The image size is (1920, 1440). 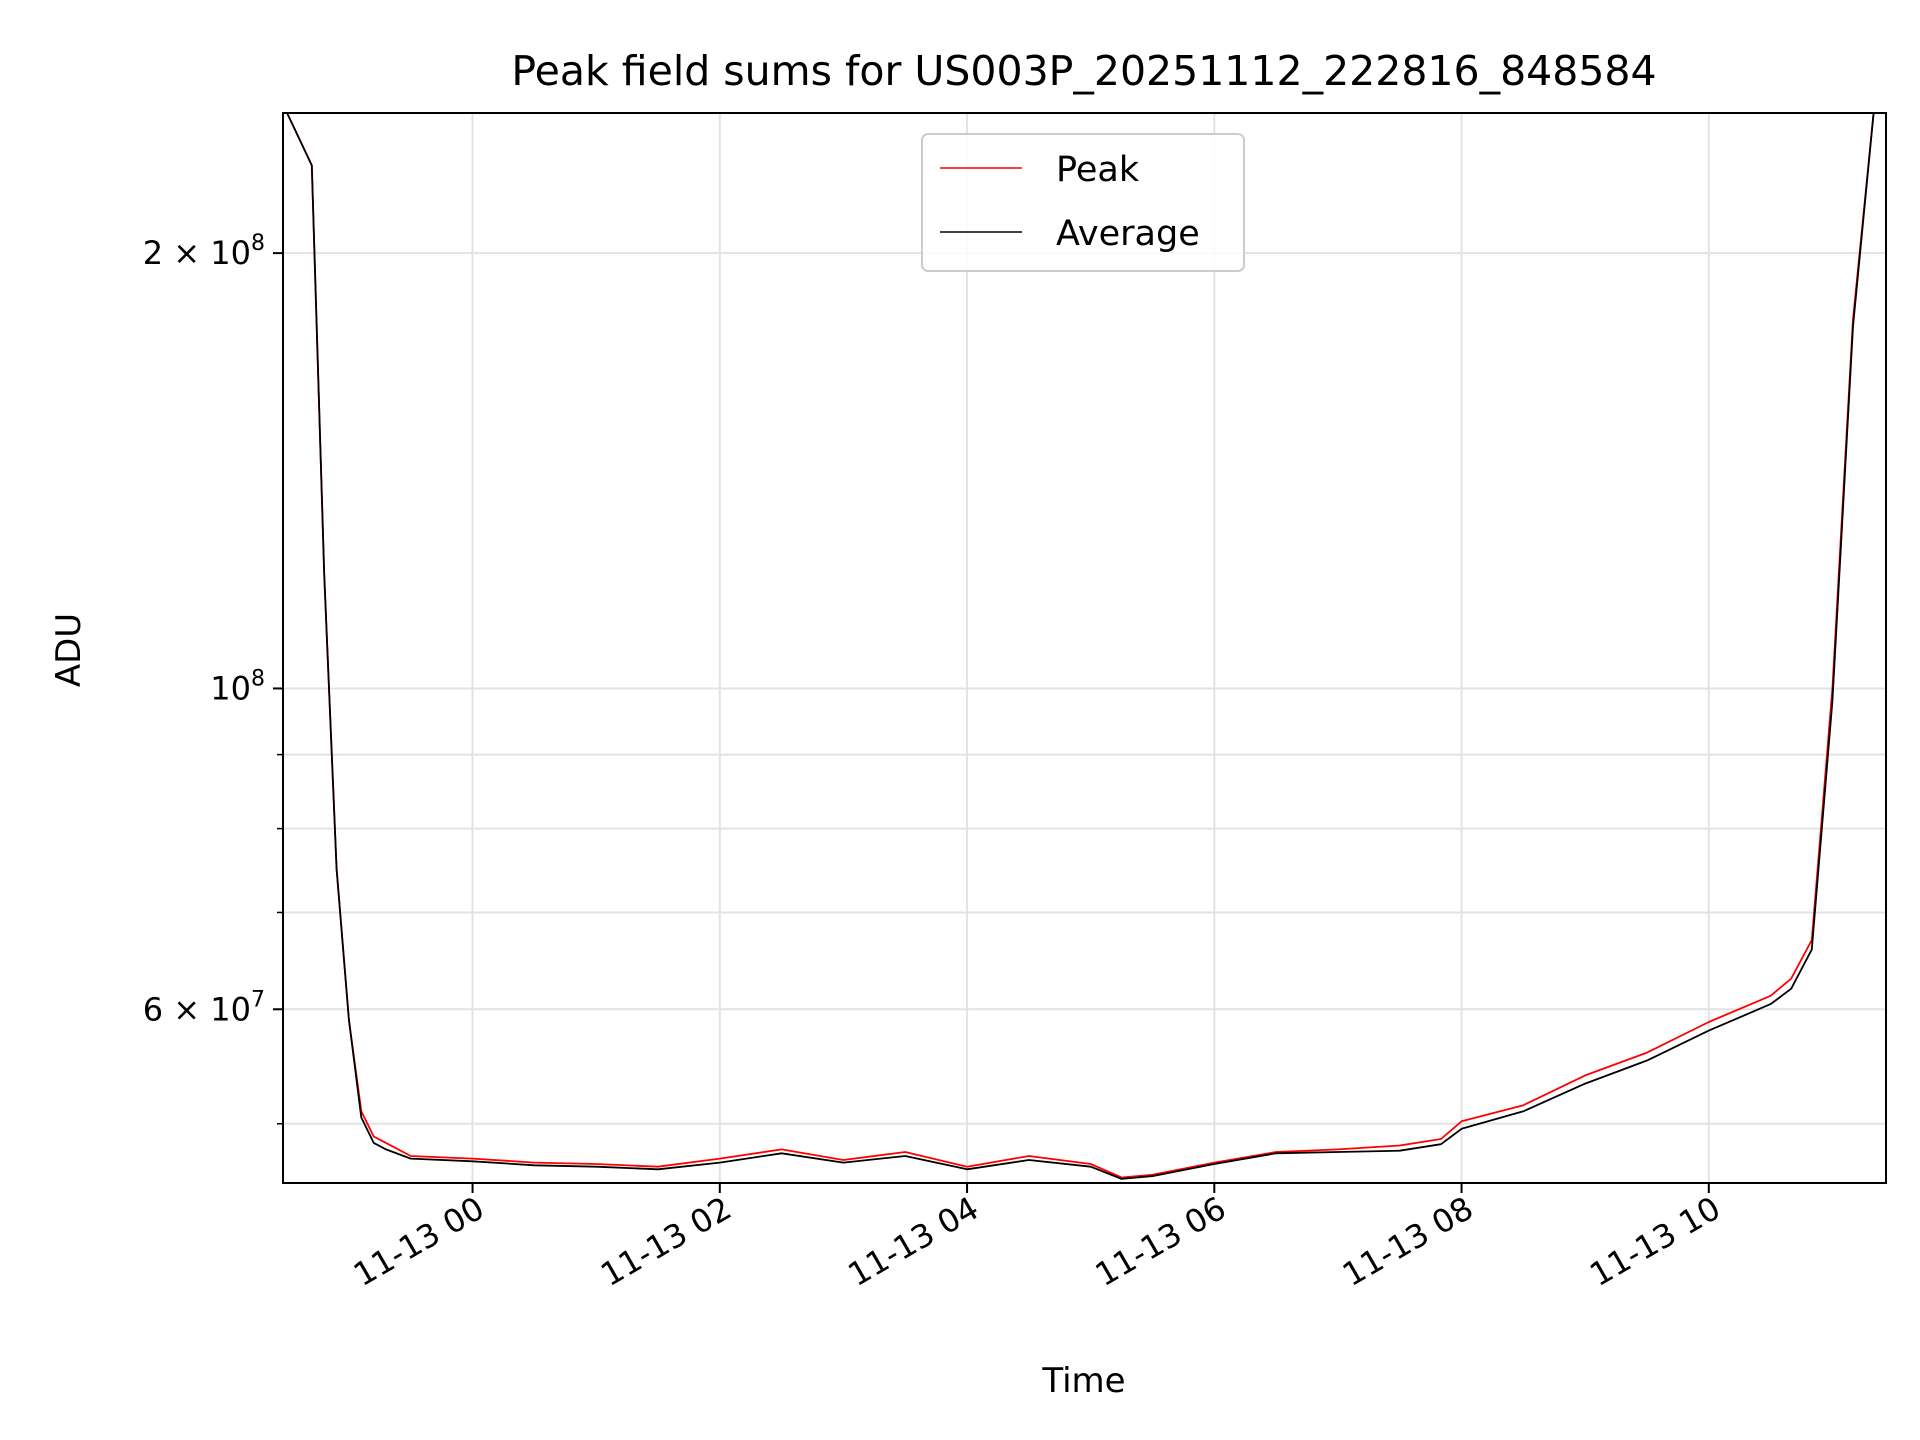 What do you see at coordinates (204, 1007) in the screenshot?
I see `y-tick-label: 6 × 107` at bounding box center [204, 1007].